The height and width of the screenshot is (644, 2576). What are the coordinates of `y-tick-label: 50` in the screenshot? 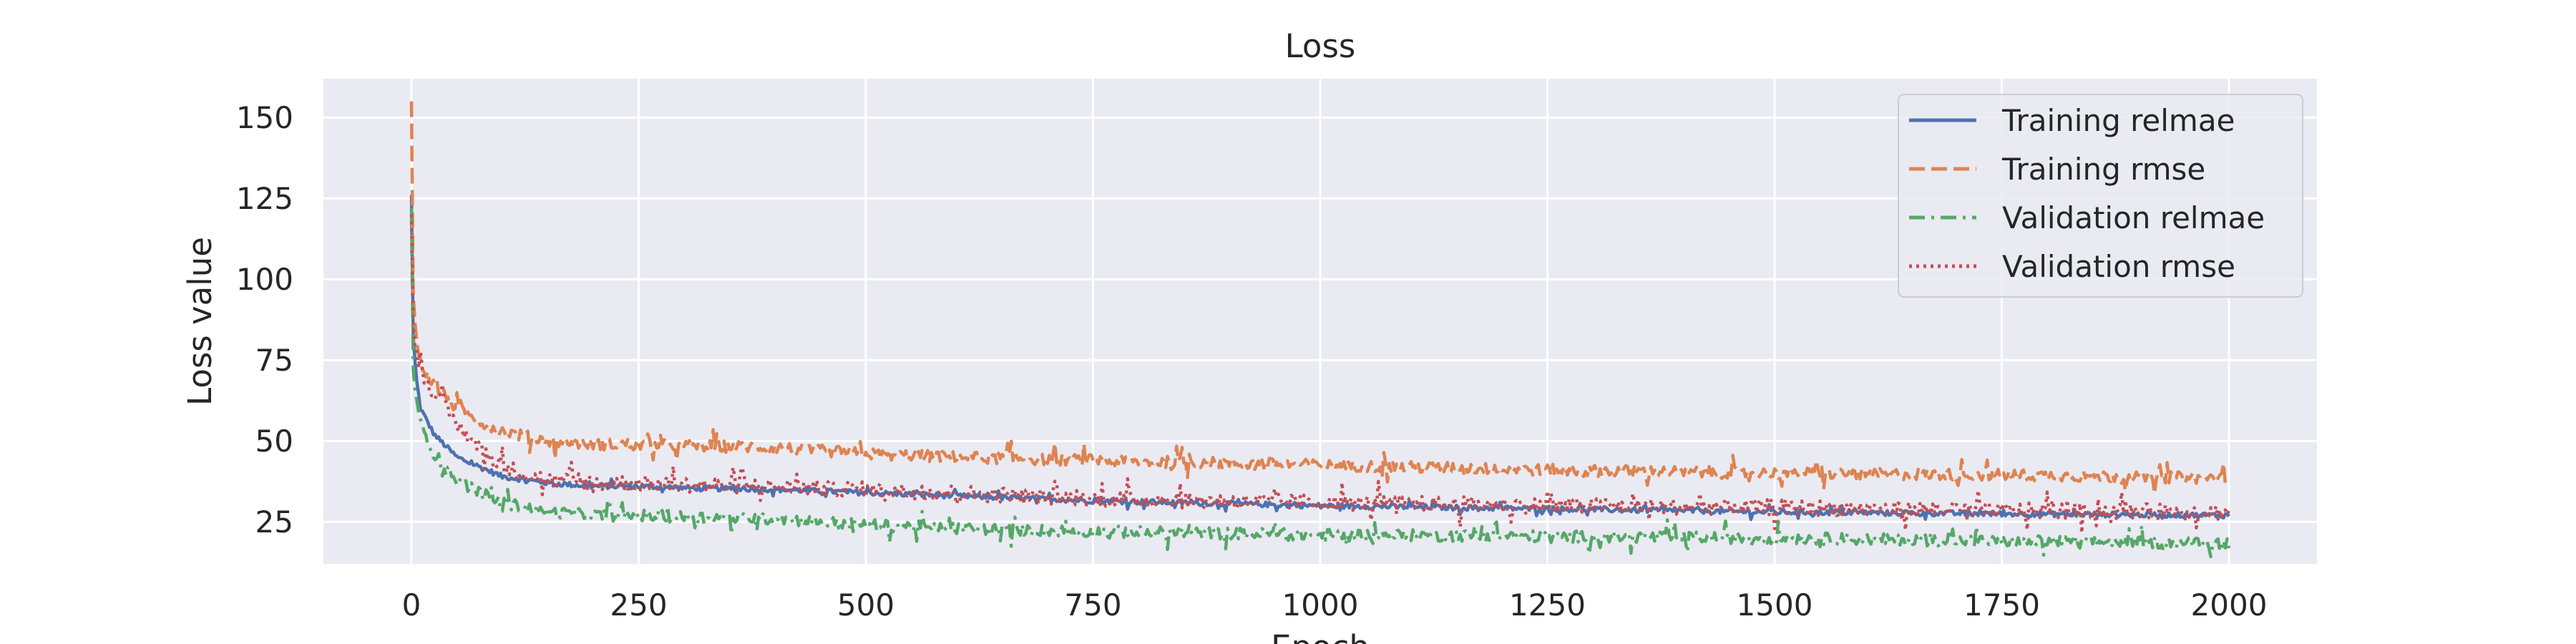 It's located at (274, 442).